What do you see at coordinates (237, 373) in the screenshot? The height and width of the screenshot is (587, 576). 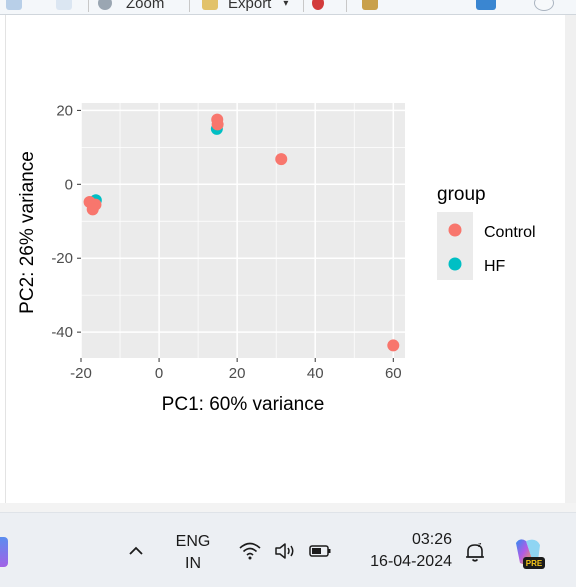 I see `x-tick-label: 20` at bounding box center [237, 373].